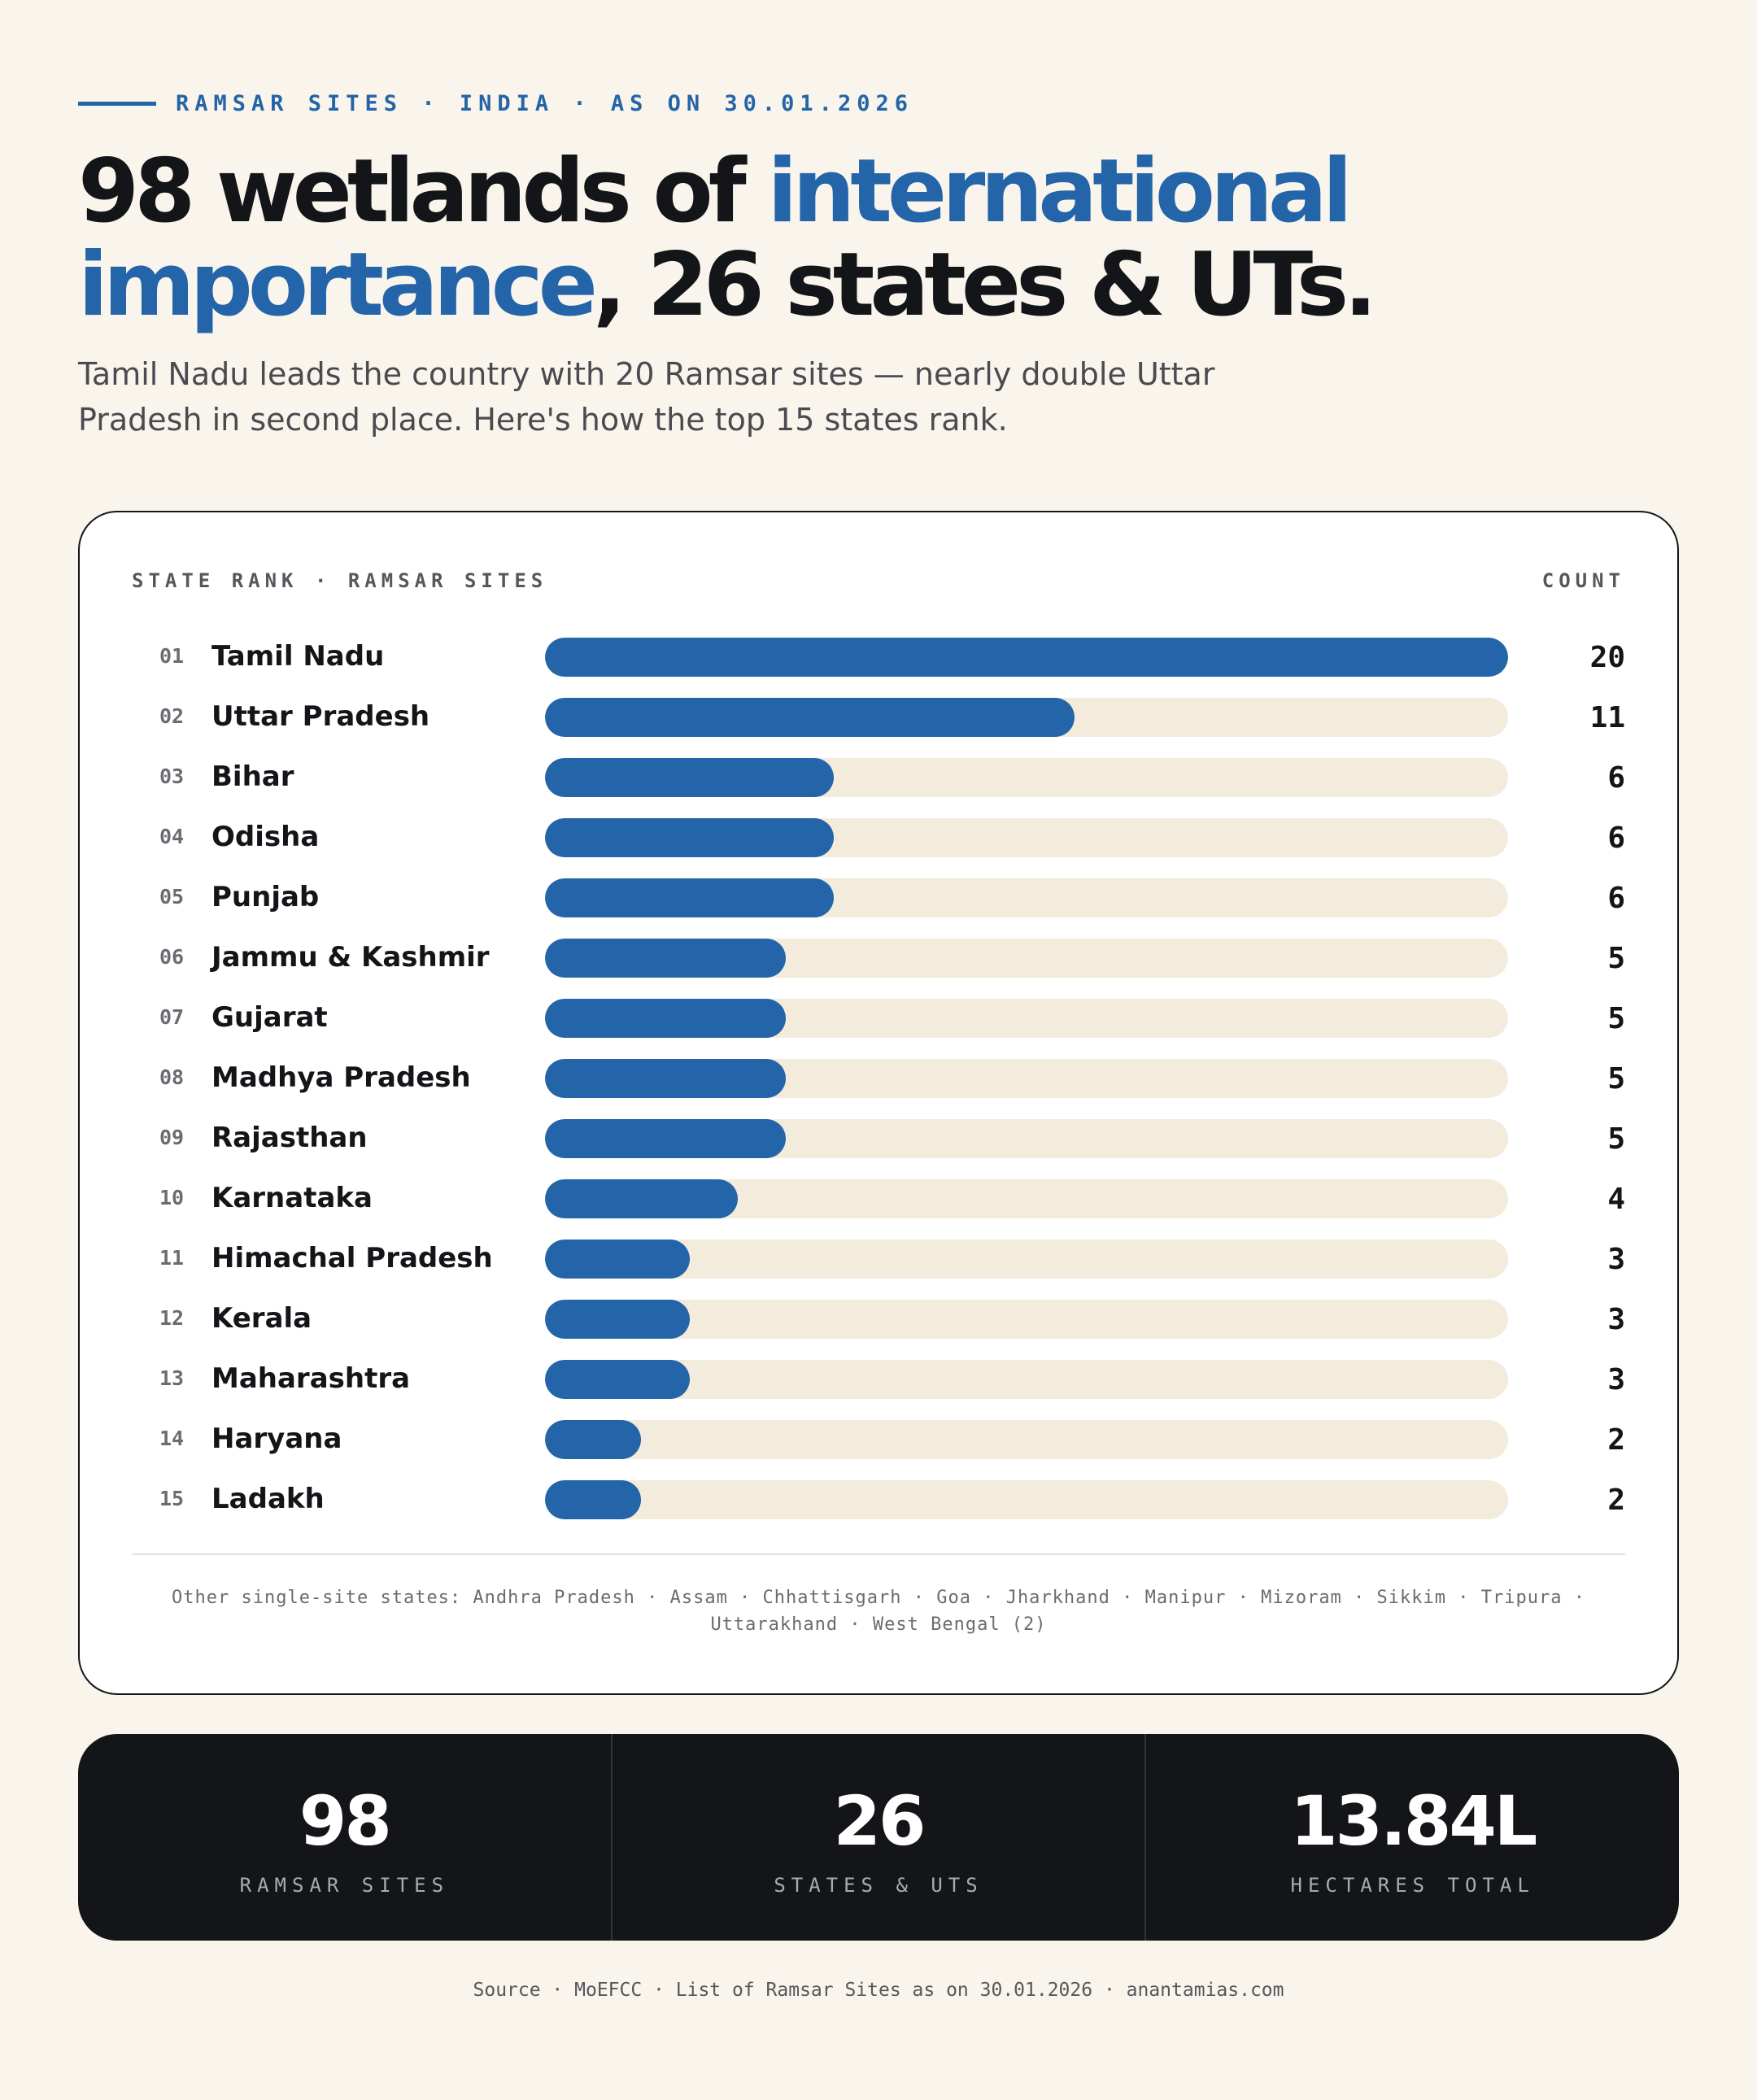 The width and height of the screenshot is (1757, 2100). Describe the element at coordinates (1059, 191) in the screenshot. I see `headline-highlight-1: international` at that location.